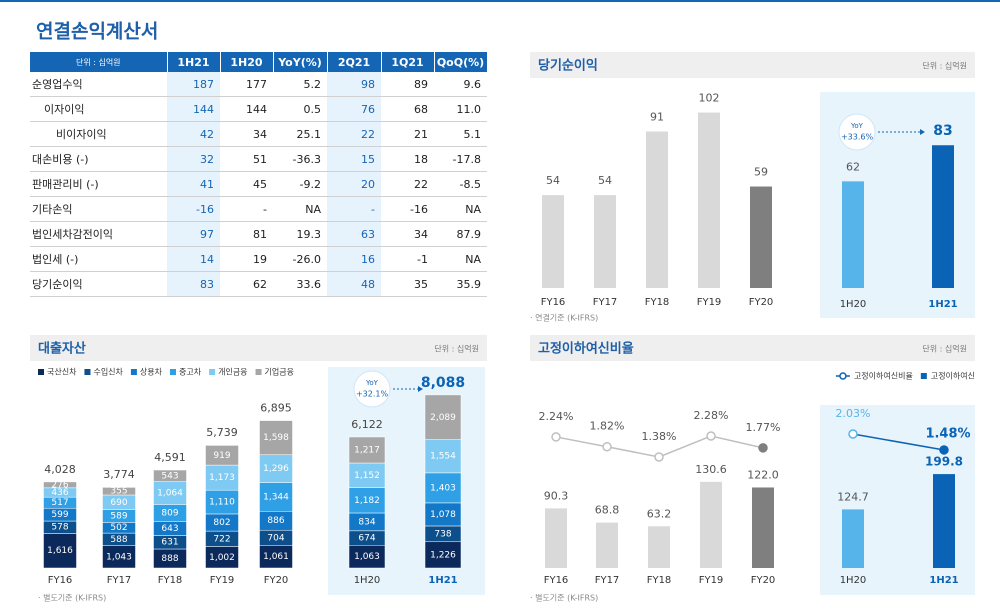 The height and width of the screenshot is (612, 1000). What do you see at coordinates (763, 580) in the screenshot?
I see `x-tick-label: FY20` at bounding box center [763, 580].